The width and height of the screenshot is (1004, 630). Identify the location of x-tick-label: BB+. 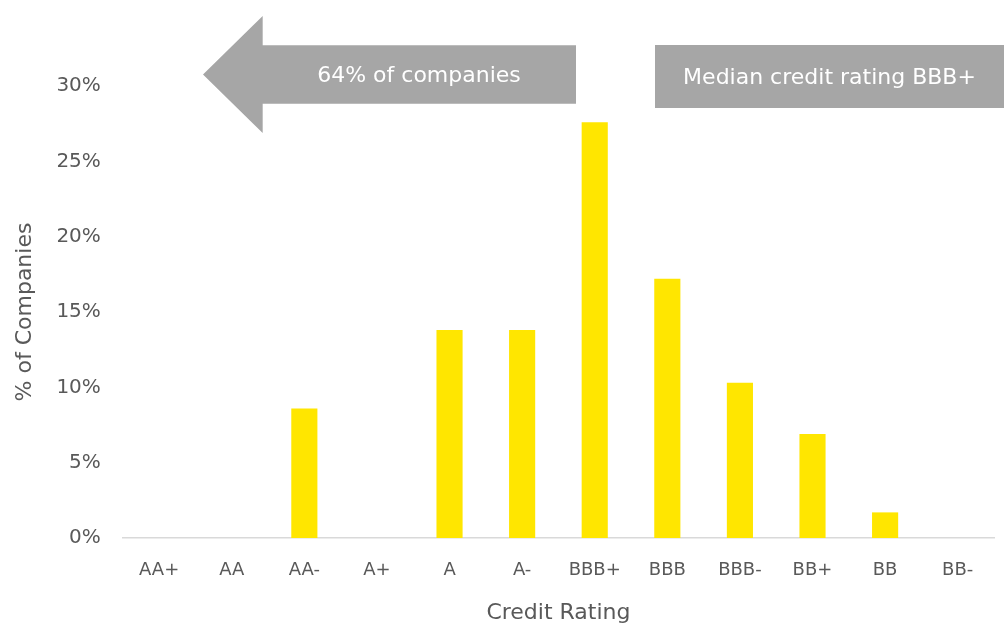
(812, 569).